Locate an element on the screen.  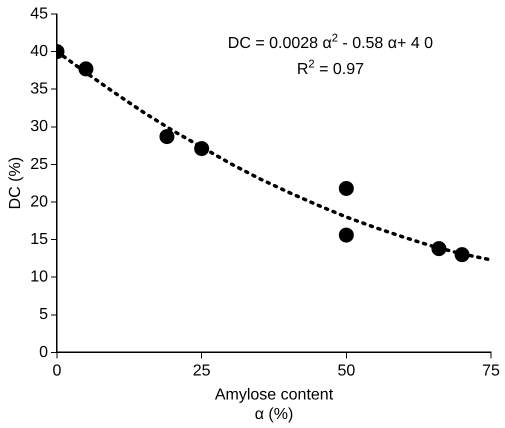
y-tick-label: 35 is located at coordinates (39, 89).